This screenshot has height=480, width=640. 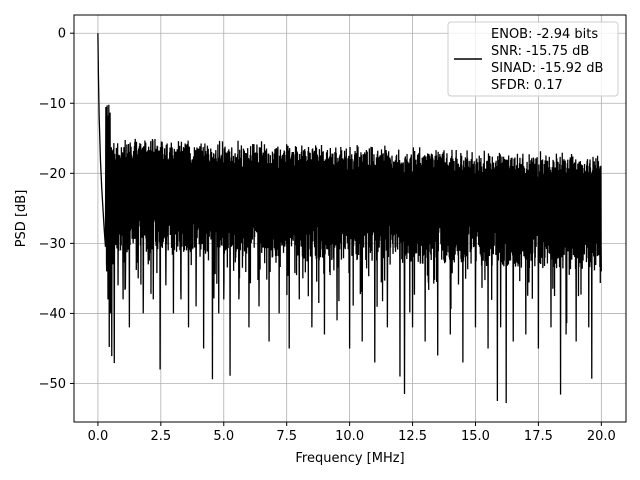 I want to click on y-axis-ticks: 0 −10 −20 −30 −40 −50, so click(x=56, y=209).